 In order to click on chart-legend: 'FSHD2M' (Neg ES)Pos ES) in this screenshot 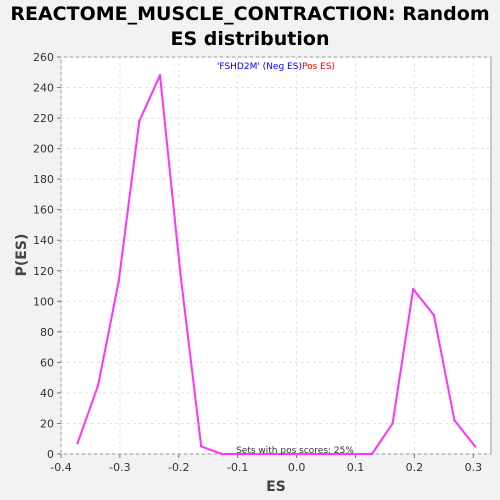, I will do `click(276, 67)`.